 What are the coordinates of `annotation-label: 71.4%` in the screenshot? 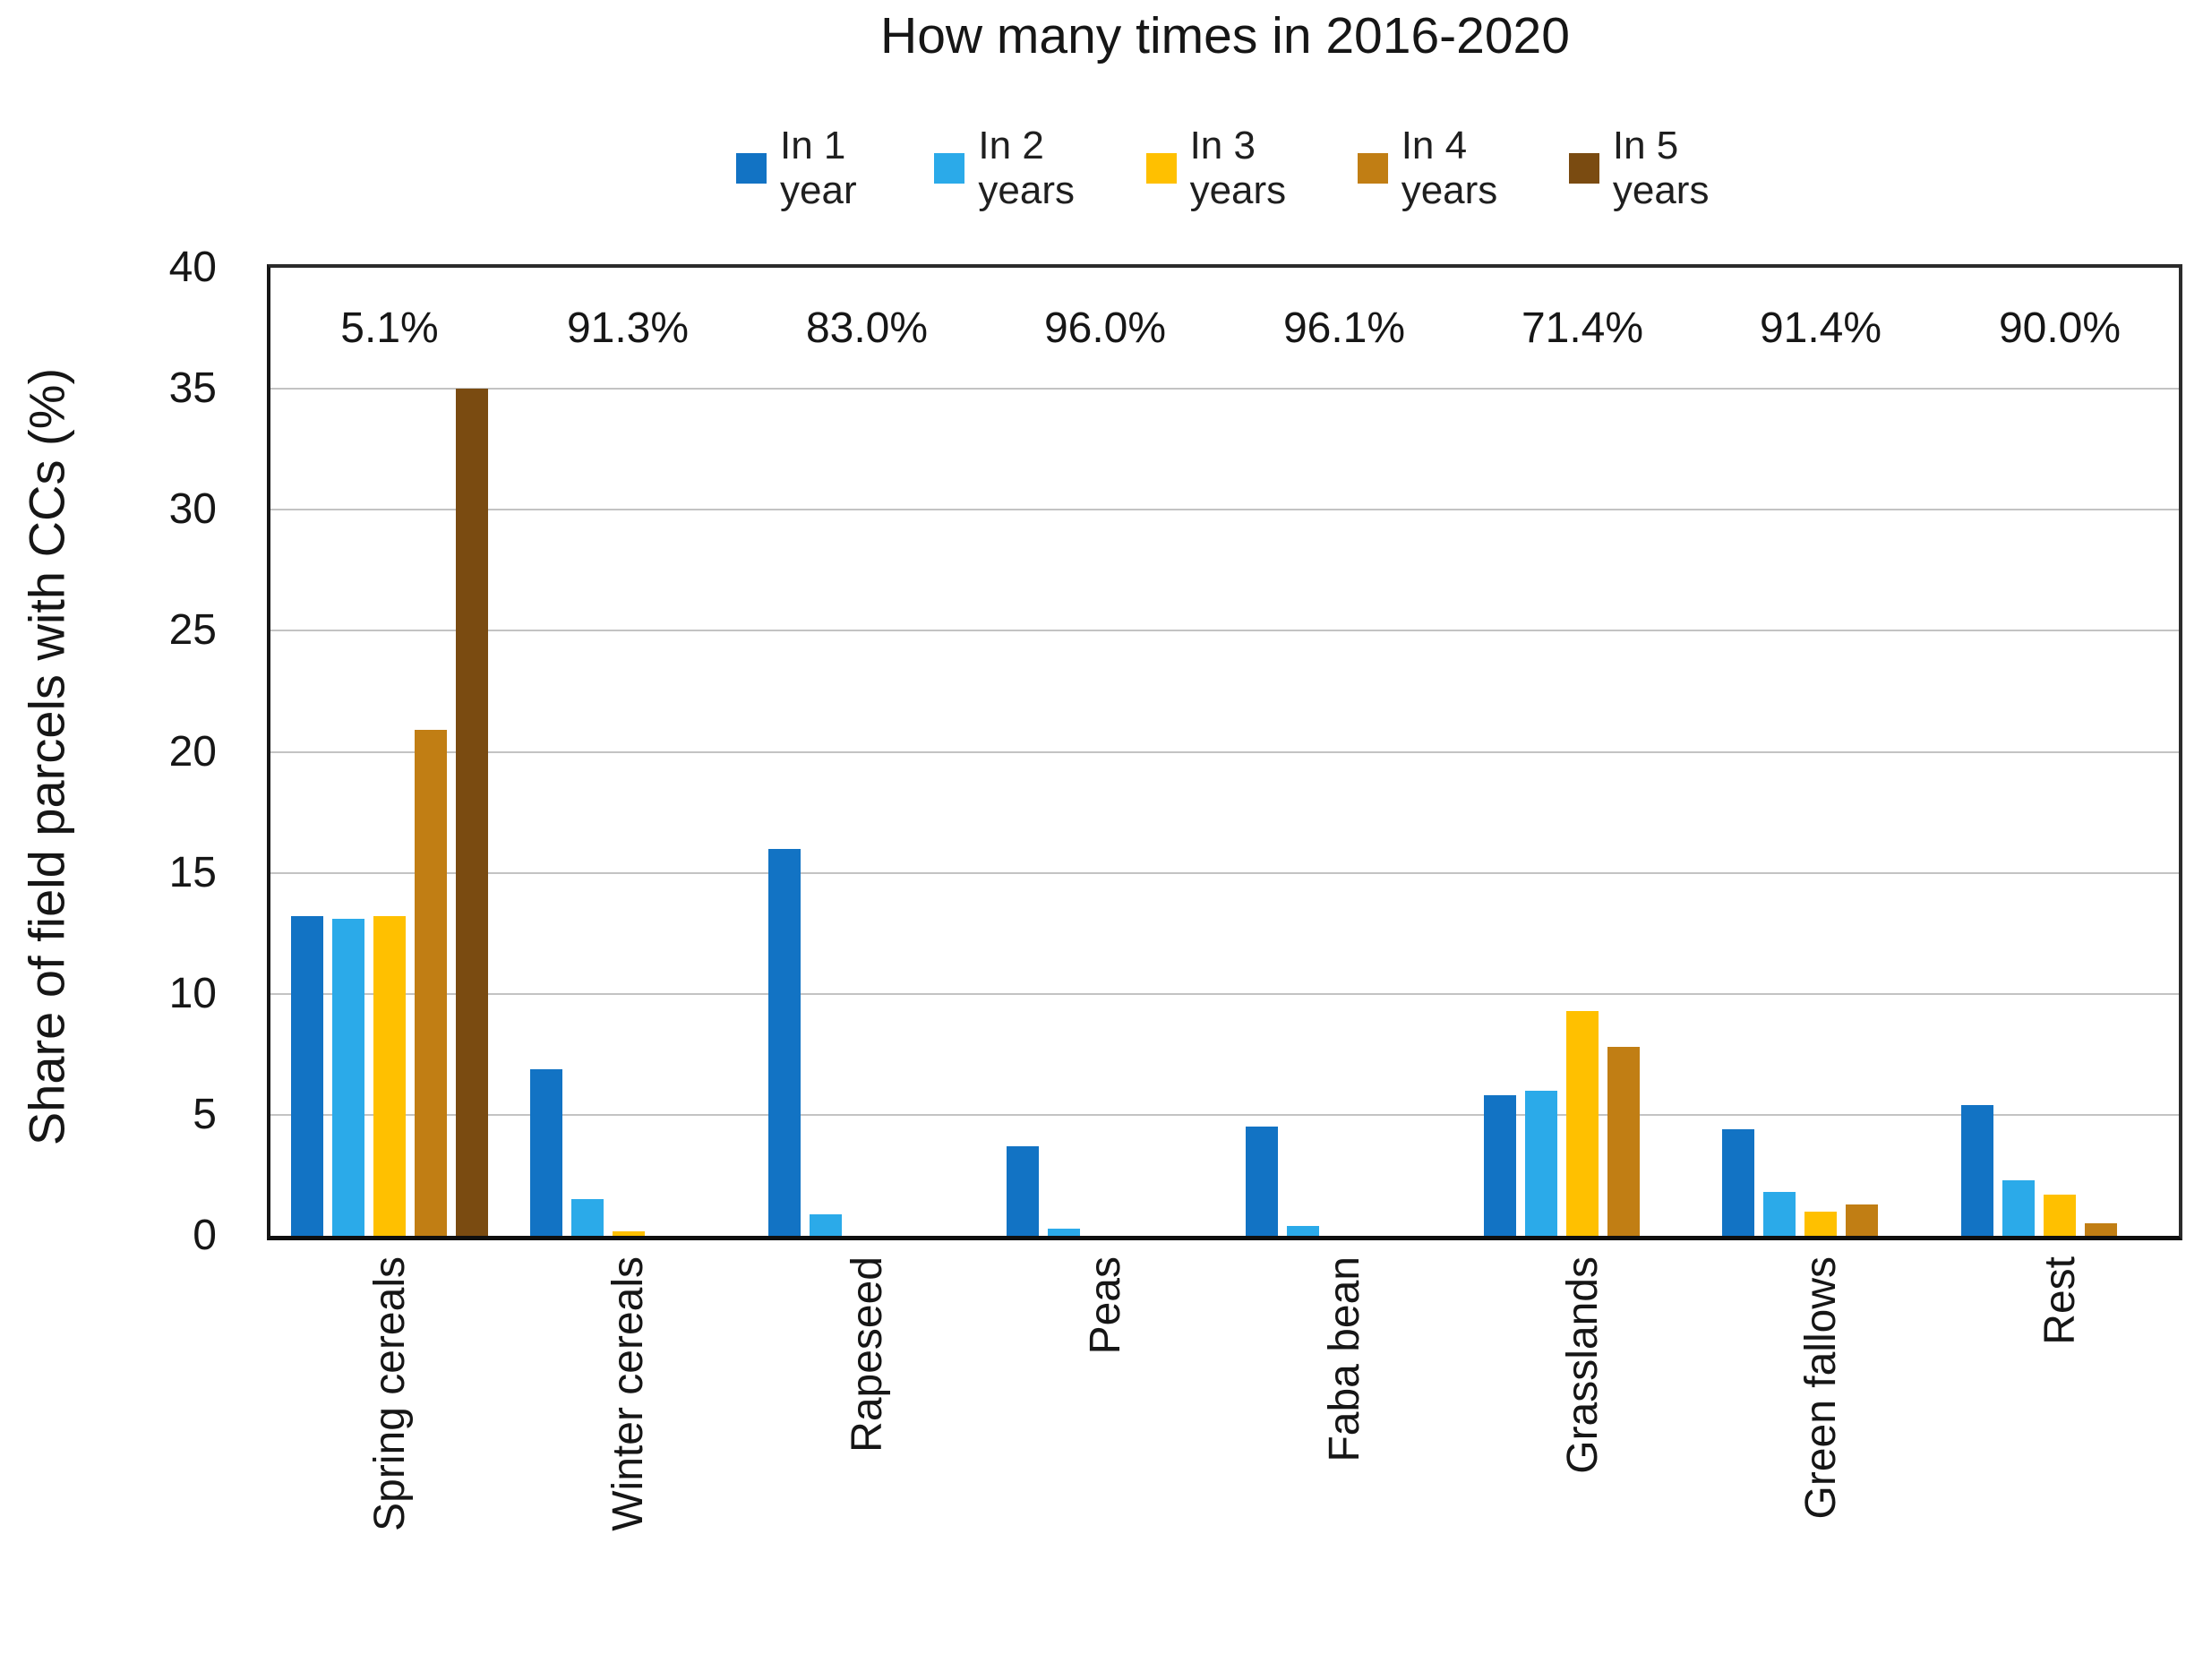 It's located at (1582, 328).